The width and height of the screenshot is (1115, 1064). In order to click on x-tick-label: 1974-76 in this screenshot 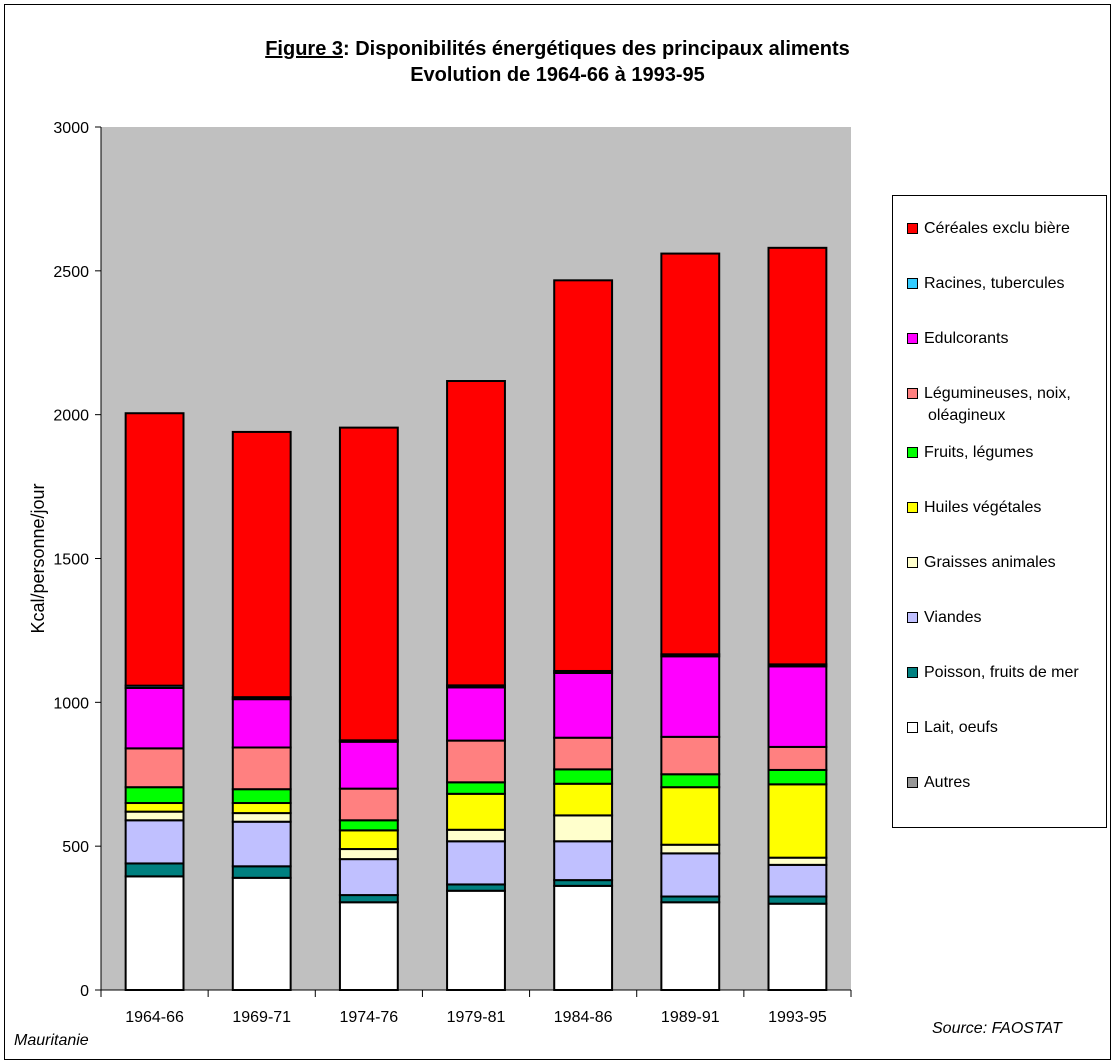, I will do `click(368, 1017)`.